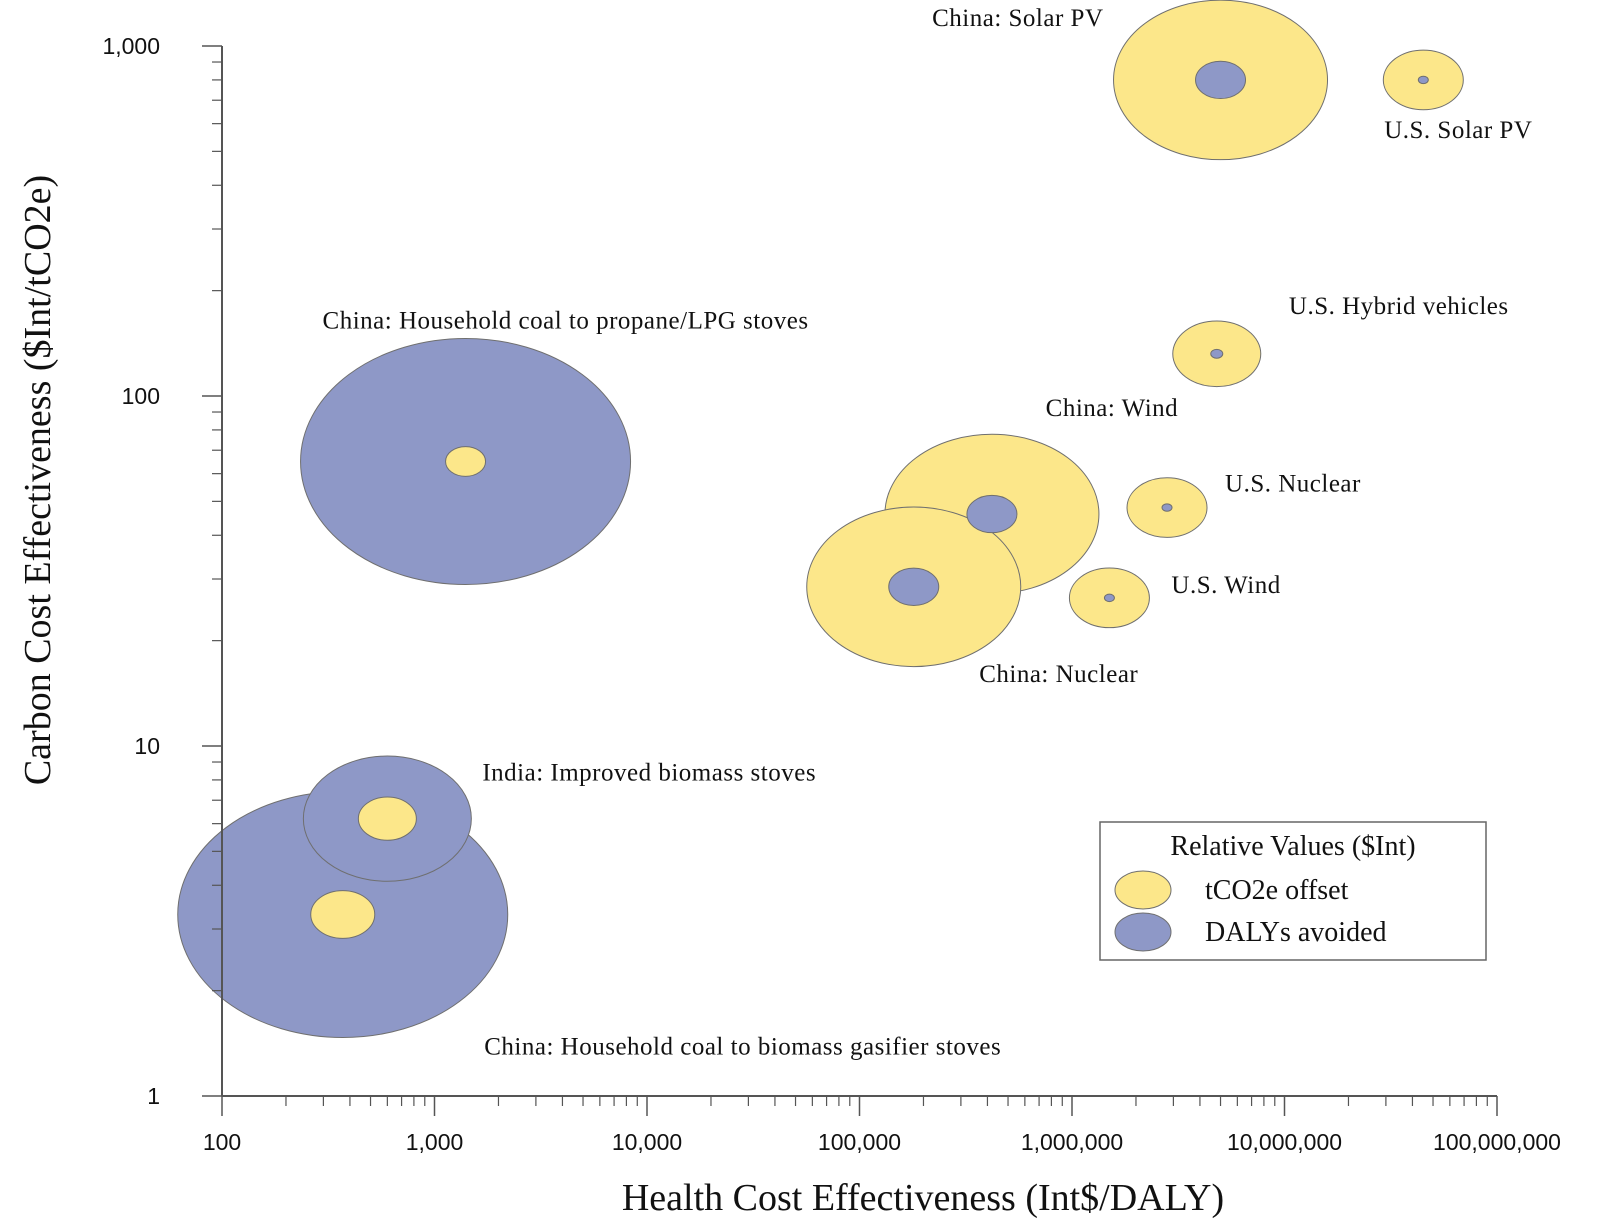 The image size is (1600, 1224). What do you see at coordinates (923, 1198) in the screenshot?
I see `x-axis-title: Health Cost Effectiveness (Int$/DALY)` at bounding box center [923, 1198].